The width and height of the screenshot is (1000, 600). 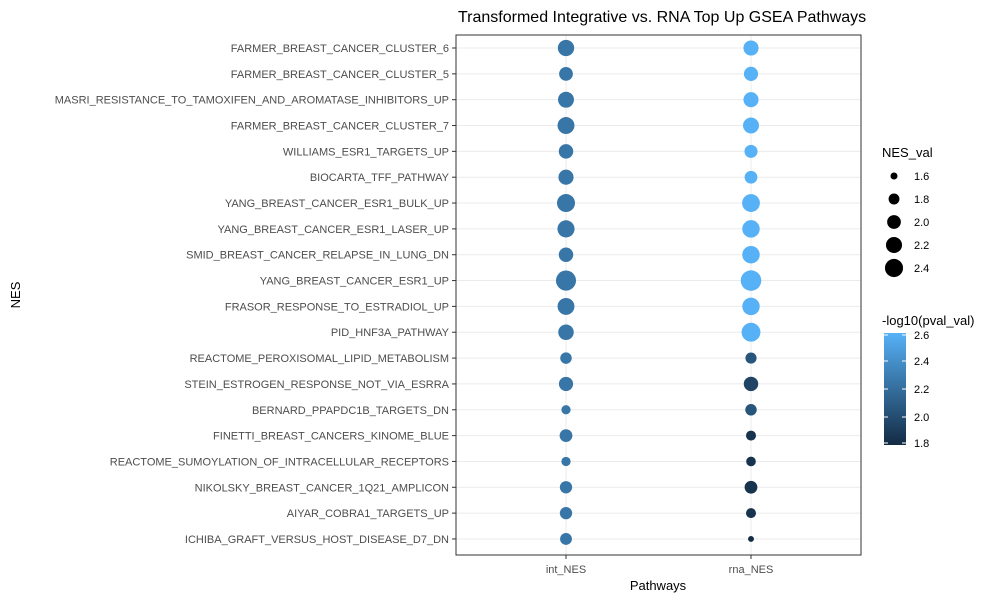 I want to click on y-tick-label: WILLIAMS_ESR1_TARGETS_UP, so click(x=366, y=152).